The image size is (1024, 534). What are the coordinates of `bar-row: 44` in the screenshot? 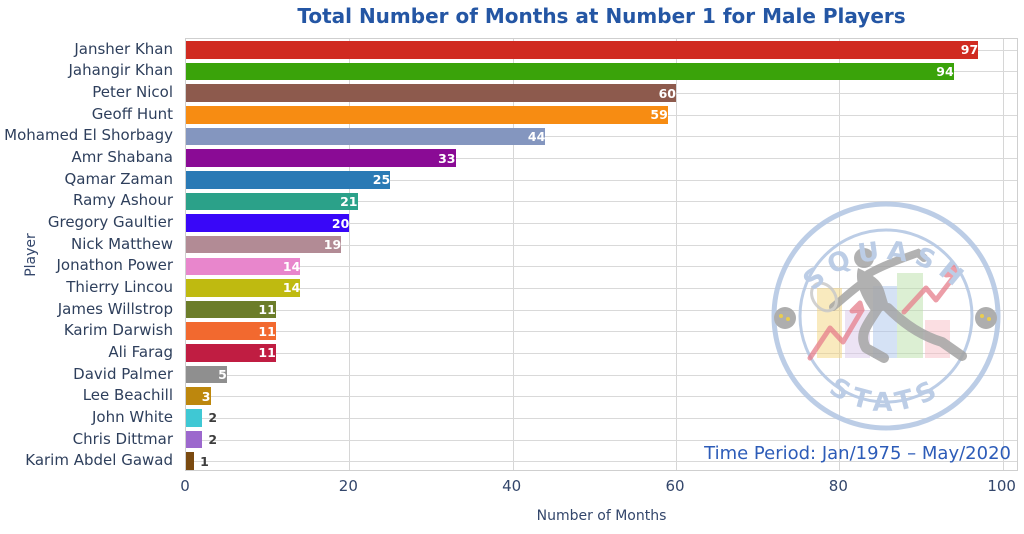 It's located at (601, 137).